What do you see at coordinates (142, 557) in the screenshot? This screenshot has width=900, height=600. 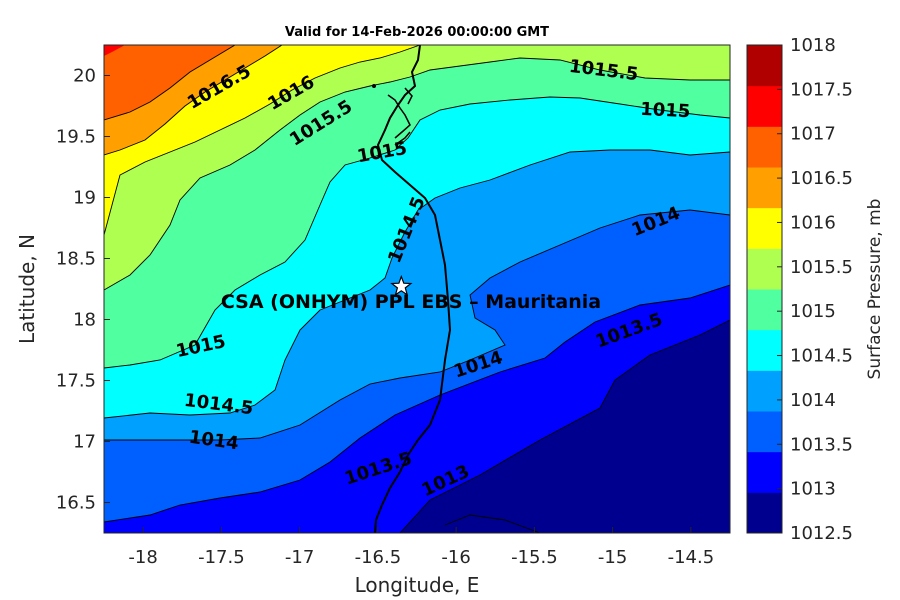 I see `x-tick-label: -18` at bounding box center [142, 557].